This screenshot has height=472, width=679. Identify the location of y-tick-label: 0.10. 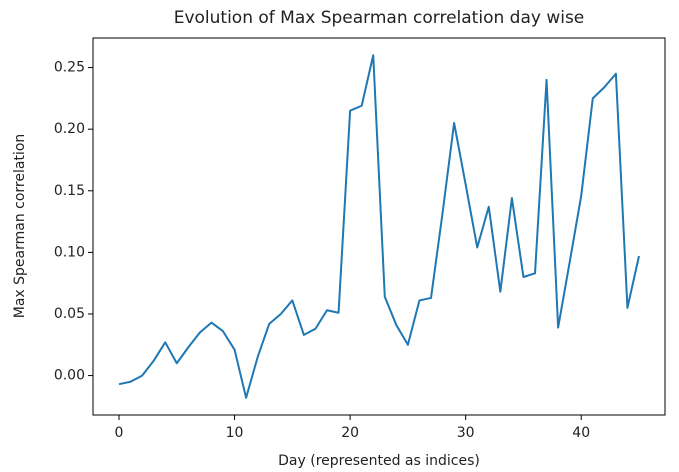
(69, 252).